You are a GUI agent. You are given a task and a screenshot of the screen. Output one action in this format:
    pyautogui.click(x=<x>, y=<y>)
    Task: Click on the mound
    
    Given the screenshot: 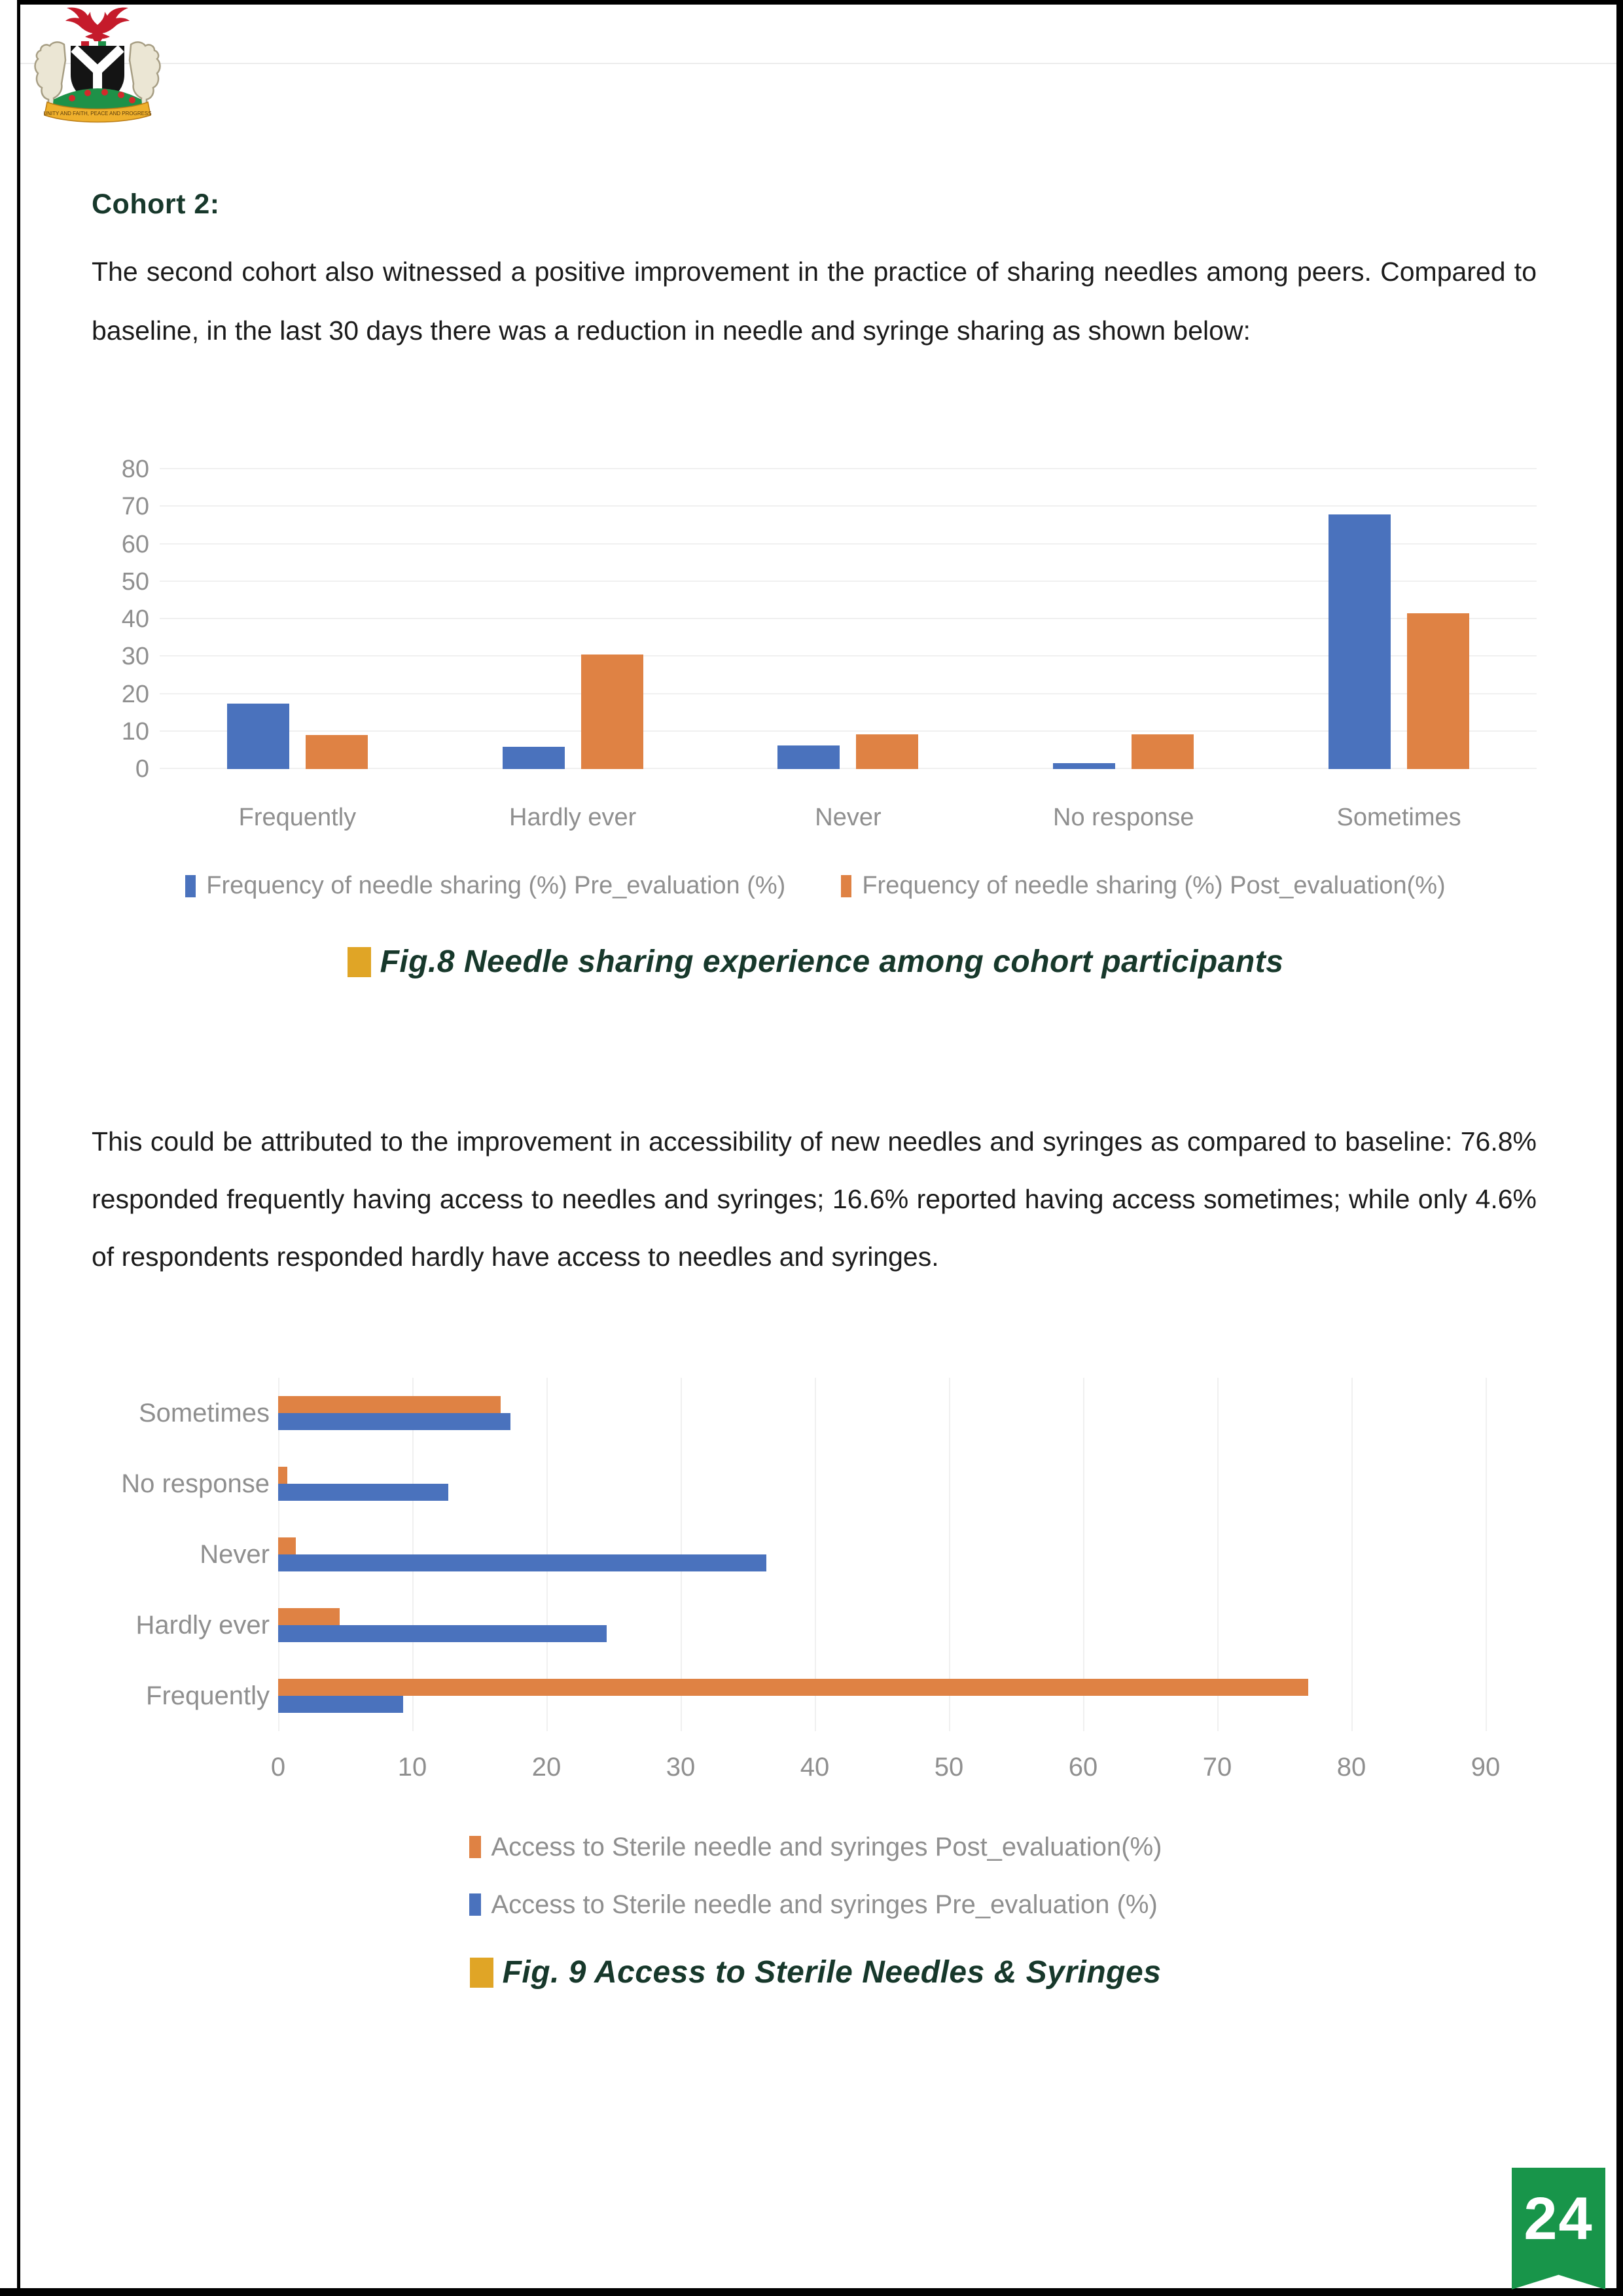 What is the action you would take?
    pyautogui.click(x=97, y=100)
    